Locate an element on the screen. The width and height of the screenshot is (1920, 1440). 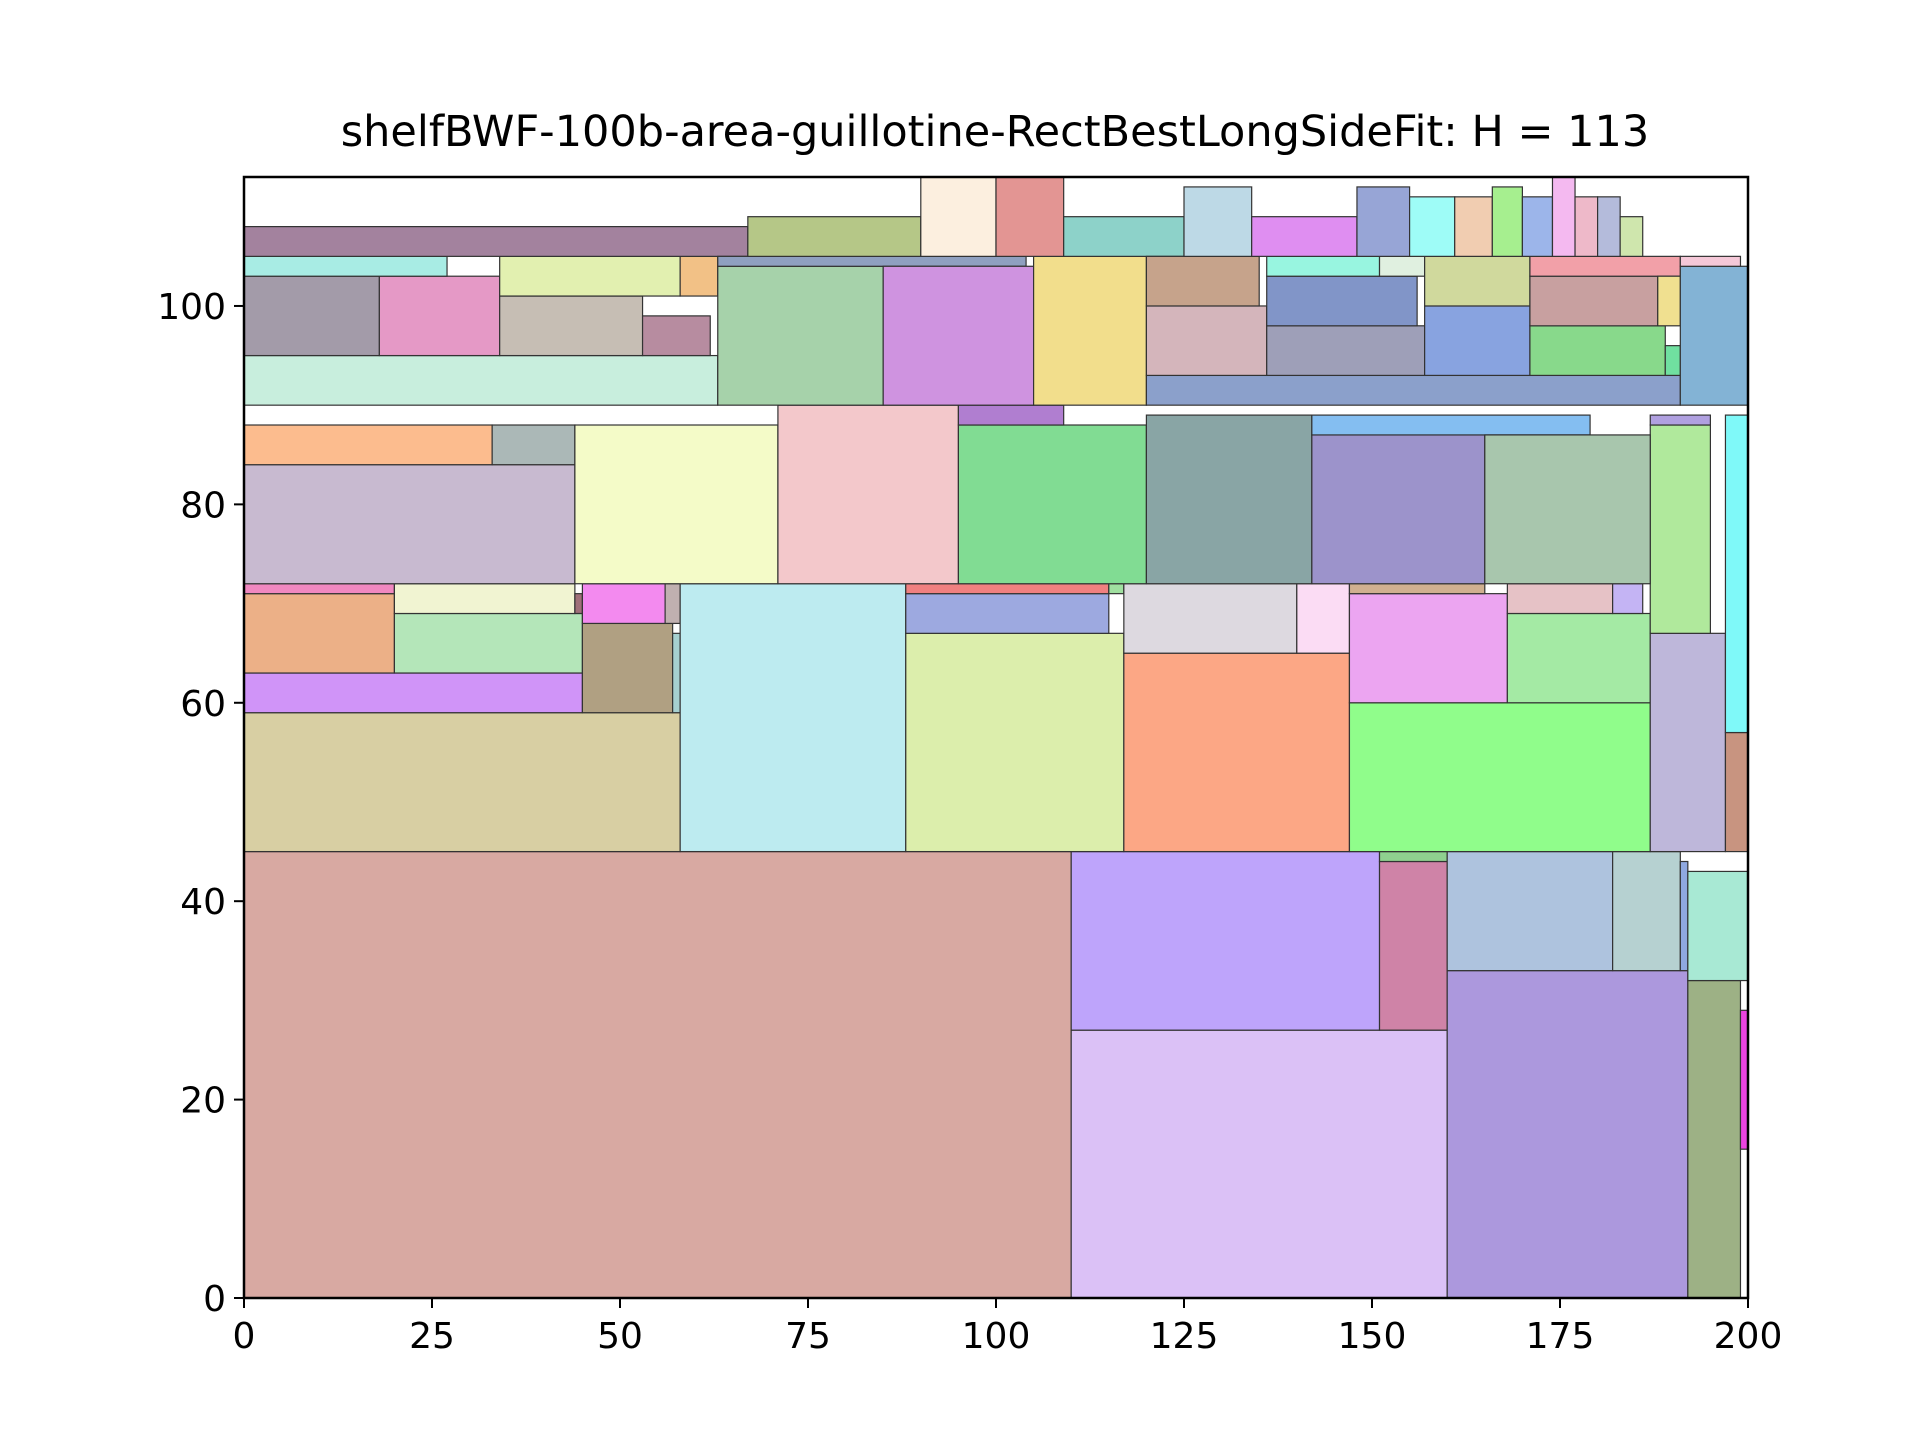
y-tick-label-3: 60 is located at coordinates (203, 704).